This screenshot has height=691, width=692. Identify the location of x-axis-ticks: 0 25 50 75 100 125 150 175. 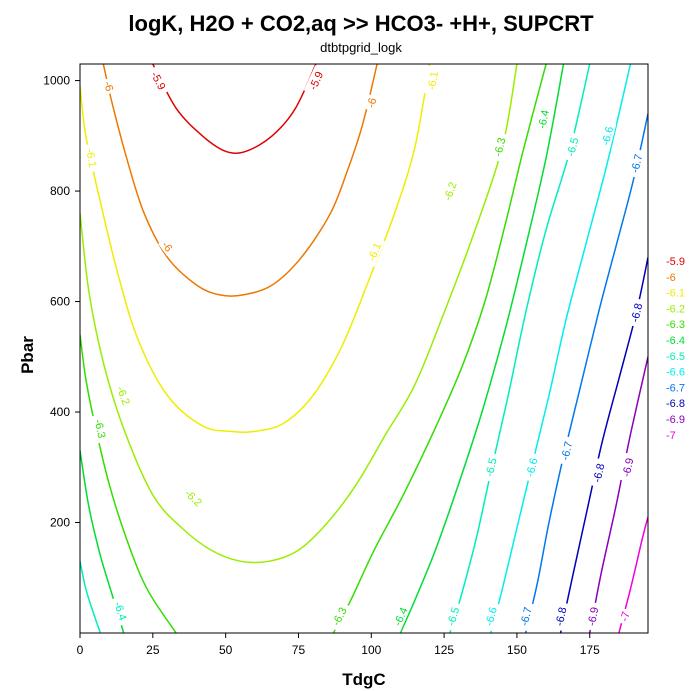
(338, 645).